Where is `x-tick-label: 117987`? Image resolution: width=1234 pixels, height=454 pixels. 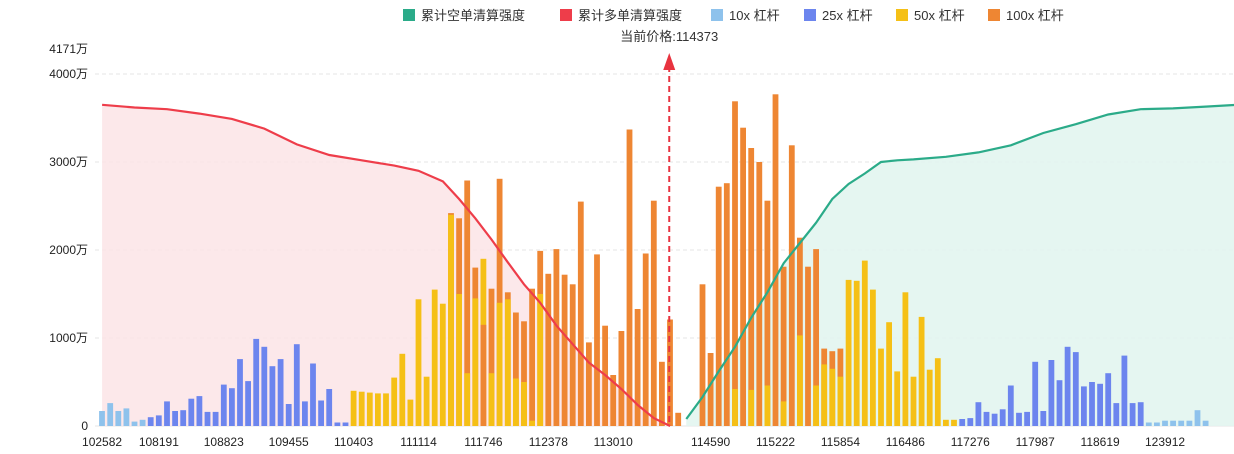
x-tick-label: 117987 is located at coordinates (1035, 442).